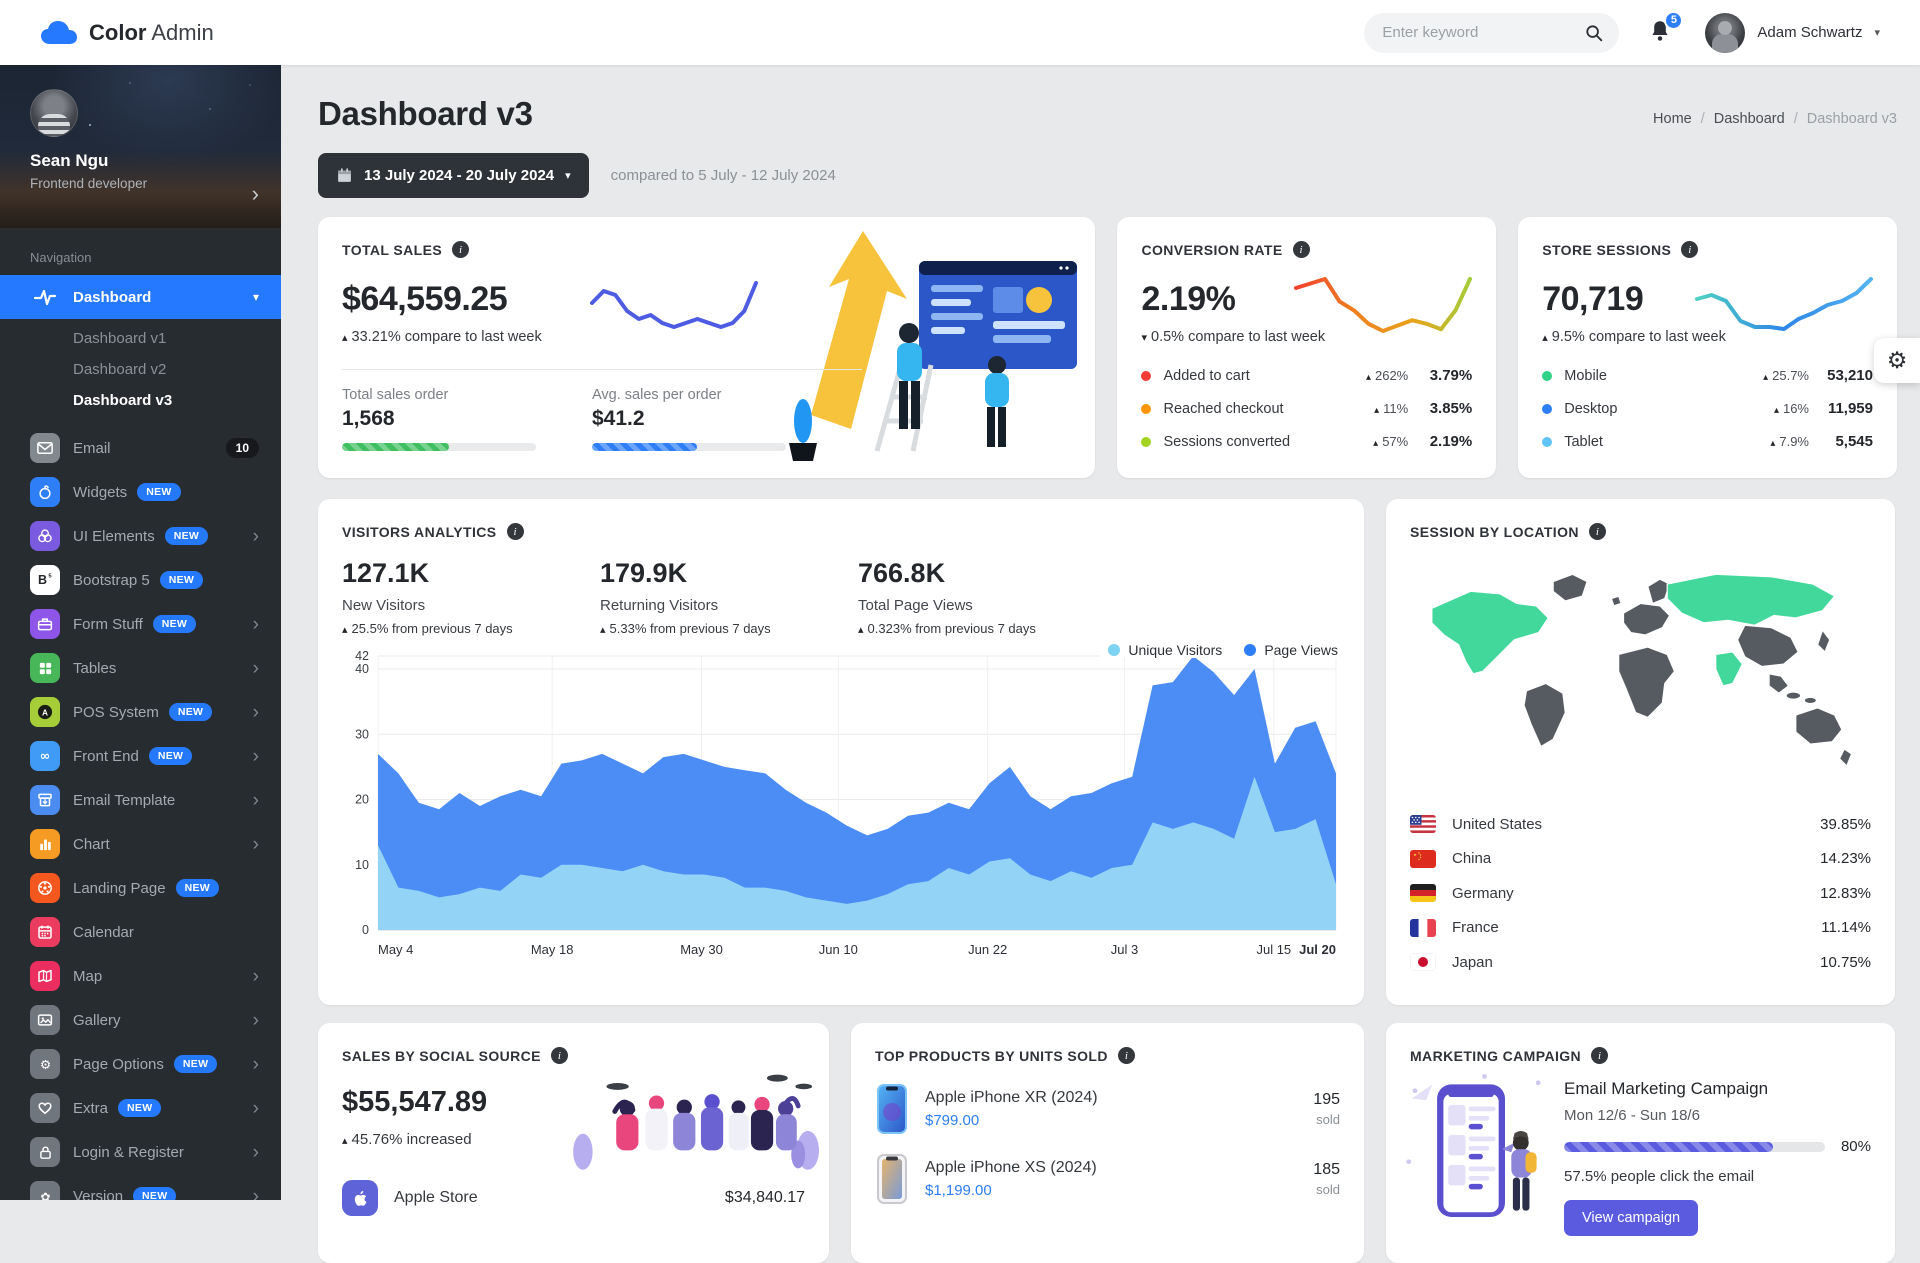 The width and height of the screenshot is (1920, 1263). I want to click on sidebar-item-form-stuff: Form Stuff NEW ›, so click(140, 624).